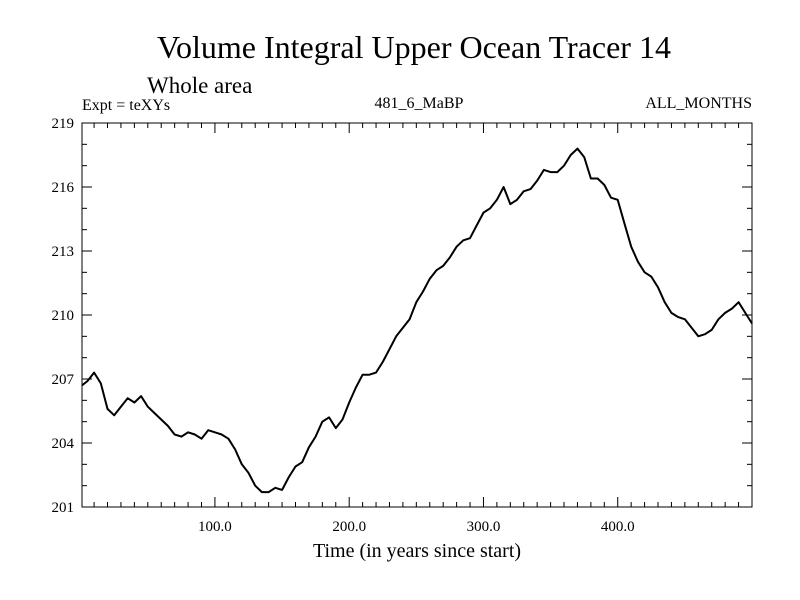 The height and width of the screenshot is (600, 800). Describe the element at coordinates (126, 105) in the screenshot. I see `expt-label: Expt = teXYs` at that location.